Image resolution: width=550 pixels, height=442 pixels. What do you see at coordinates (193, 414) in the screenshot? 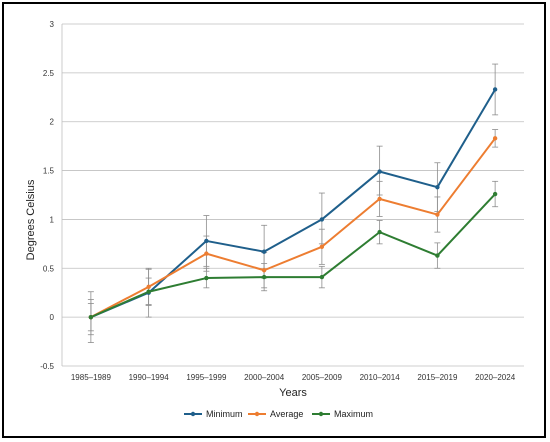
I see `legend-marker-minimum` at bounding box center [193, 414].